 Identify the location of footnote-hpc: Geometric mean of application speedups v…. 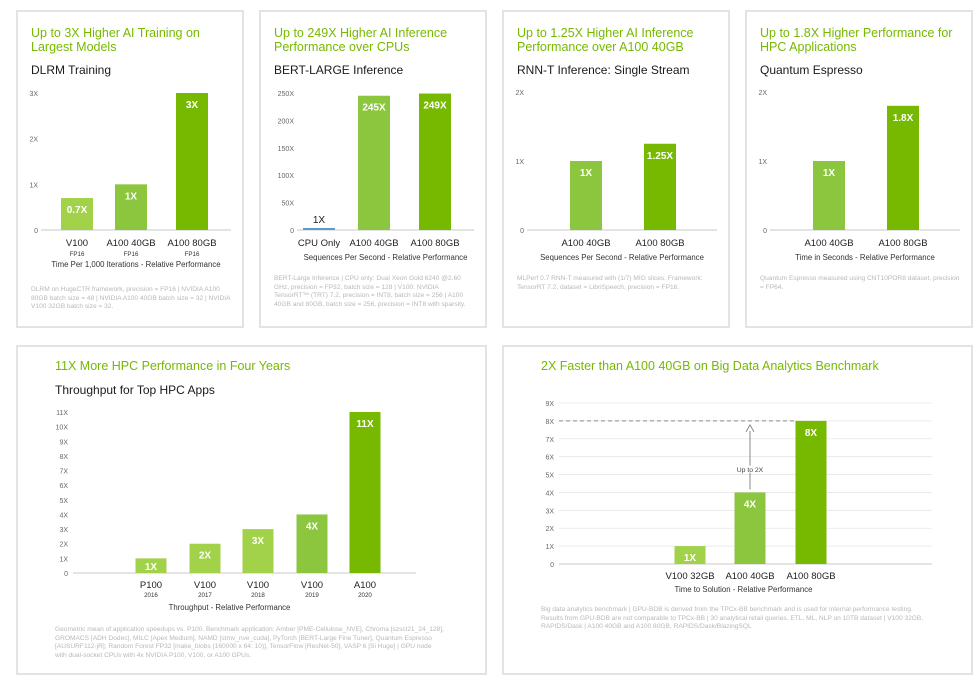
(249, 642).